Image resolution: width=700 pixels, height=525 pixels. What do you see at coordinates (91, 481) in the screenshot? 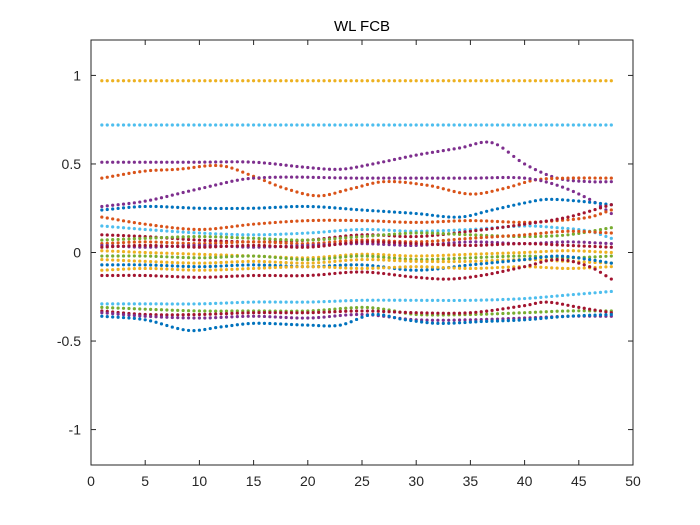
I see `x-tick-label: 0` at bounding box center [91, 481].